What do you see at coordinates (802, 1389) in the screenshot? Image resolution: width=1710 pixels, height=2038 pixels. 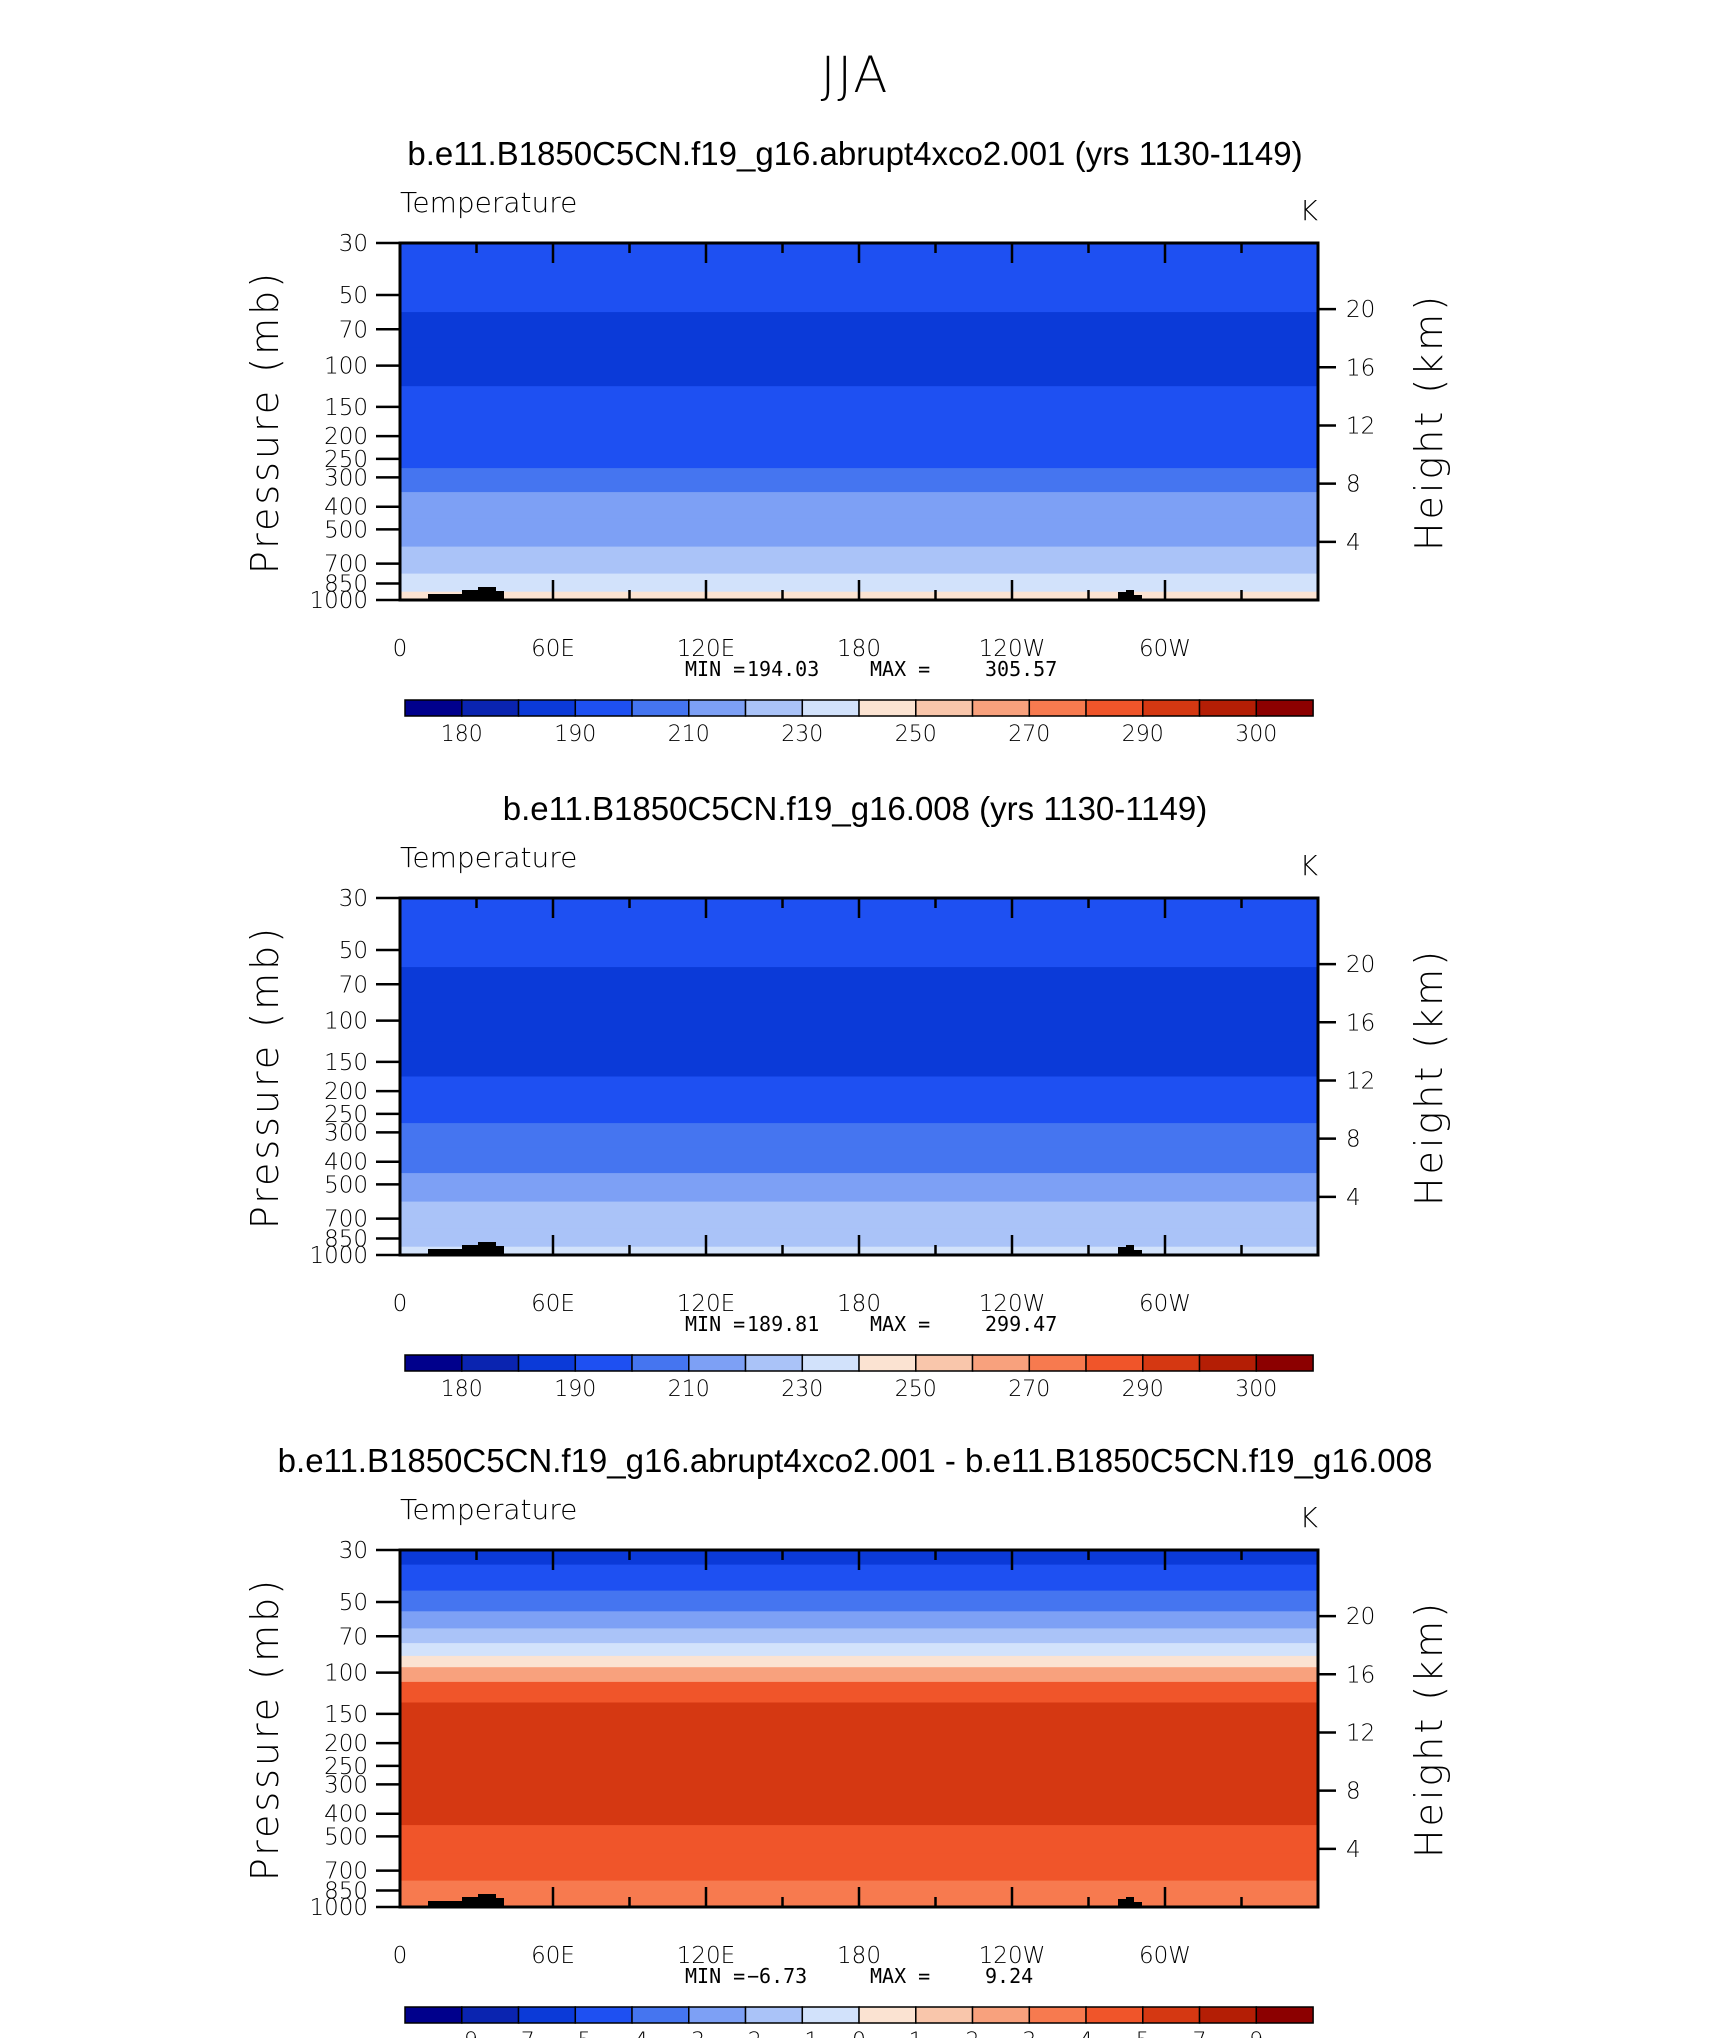 I see `colorbar-label: 230` at bounding box center [802, 1389].